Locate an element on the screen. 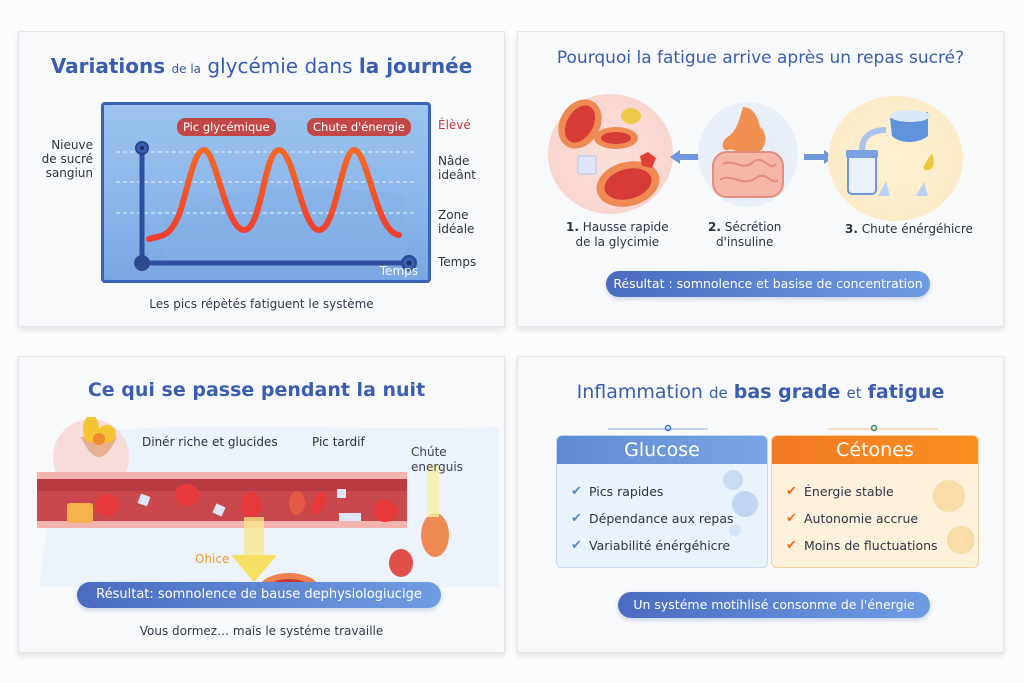  glucose-curve-chart is located at coordinates (266, 206).